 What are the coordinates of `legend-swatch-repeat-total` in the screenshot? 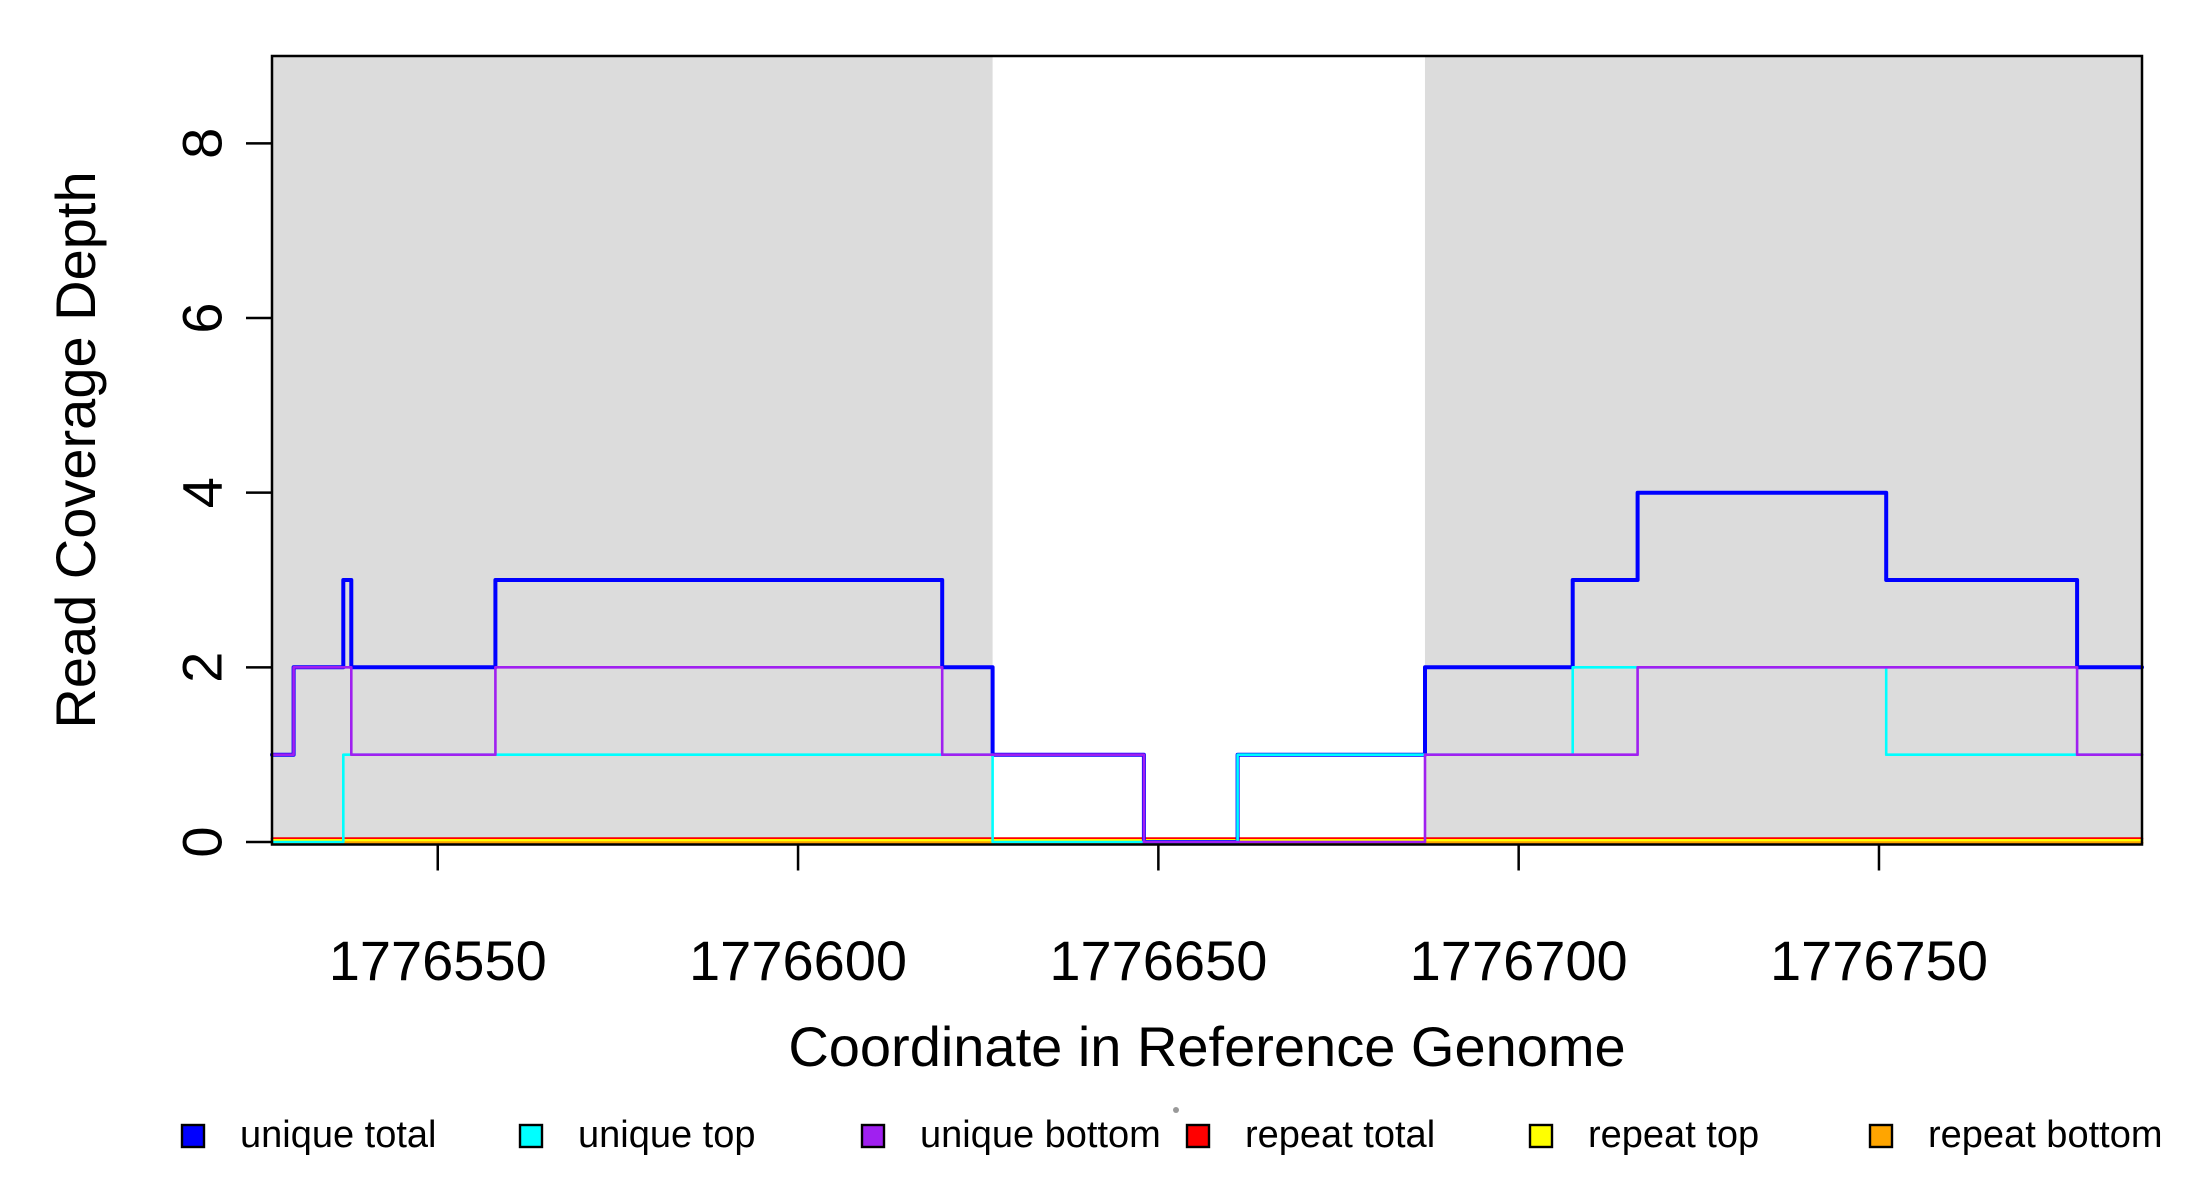 It's located at (1198, 1136).